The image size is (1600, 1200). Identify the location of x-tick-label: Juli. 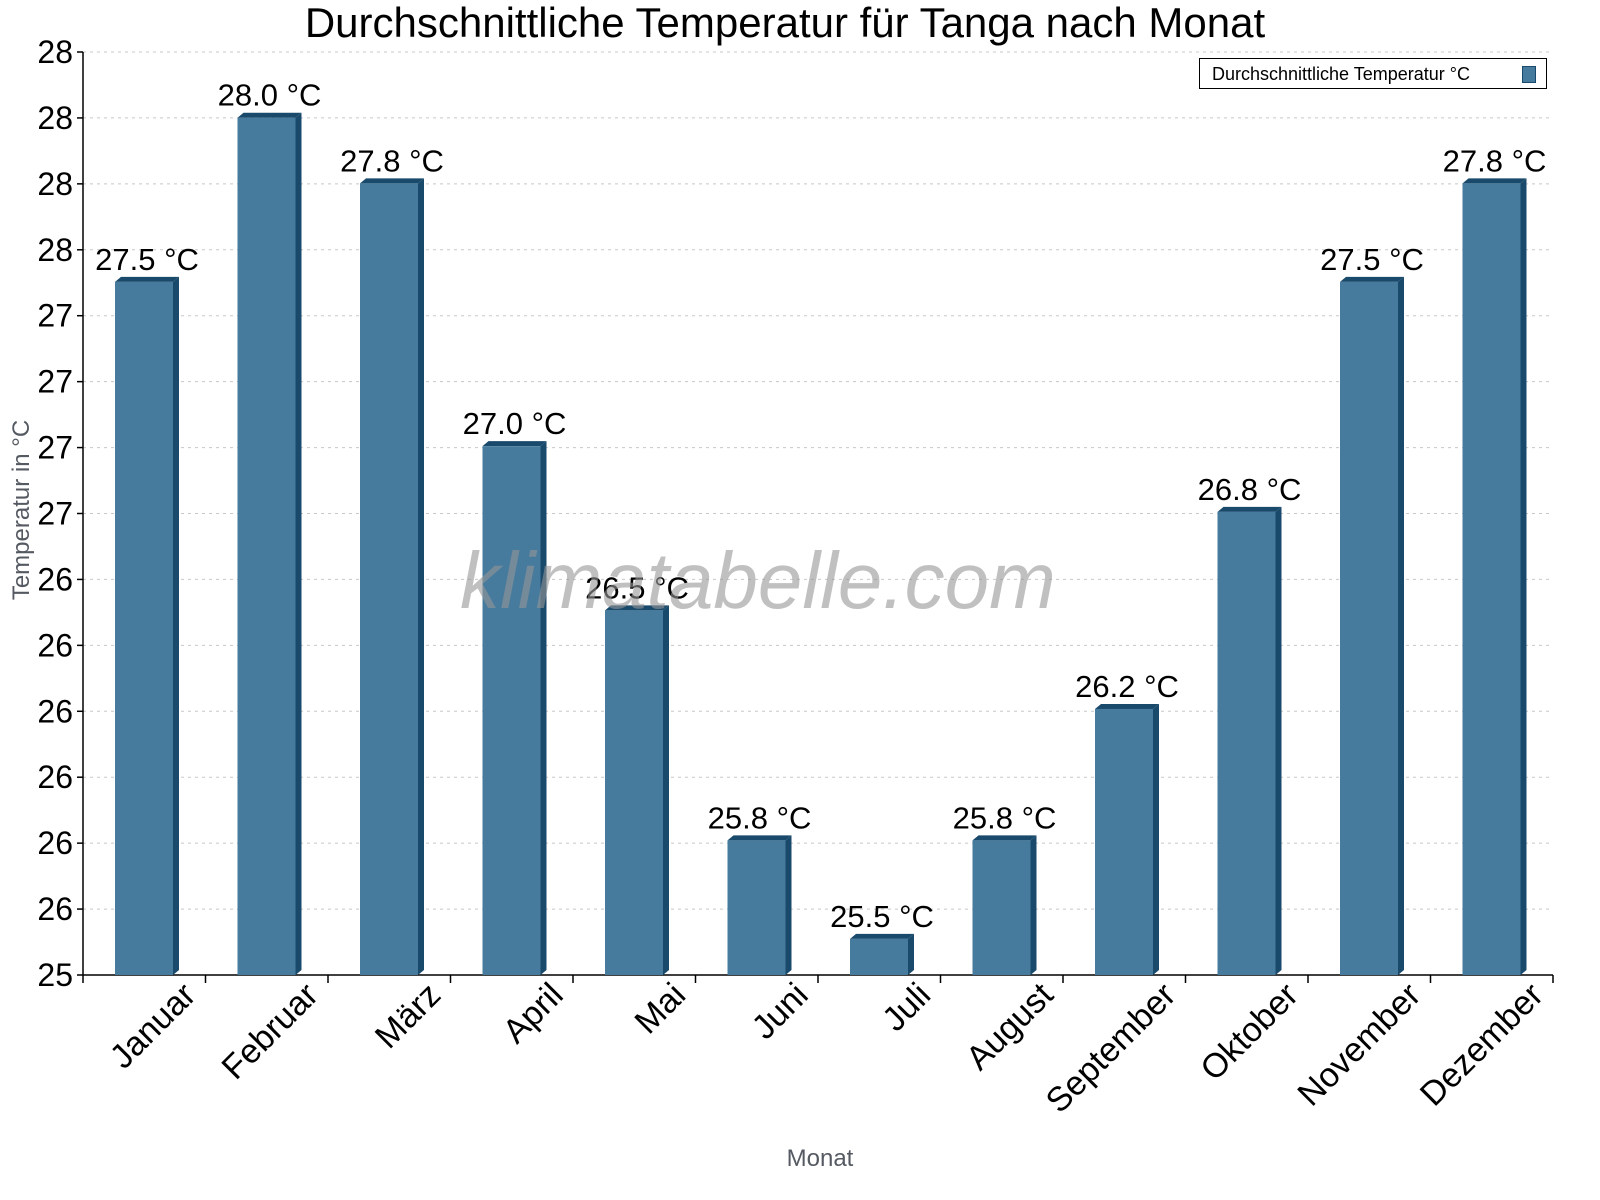
(906, 1007).